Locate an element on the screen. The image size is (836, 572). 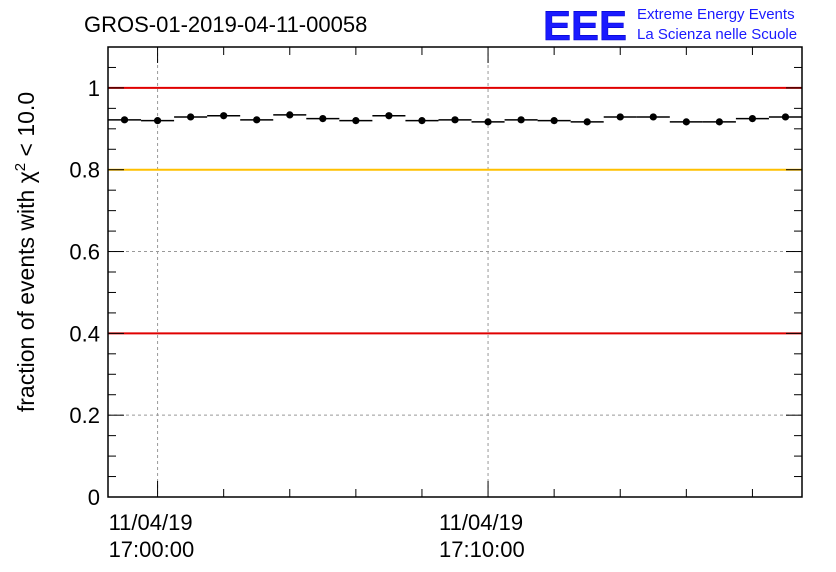
logo-line2: La Scienza nelle Scuole is located at coordinates (717, 34).